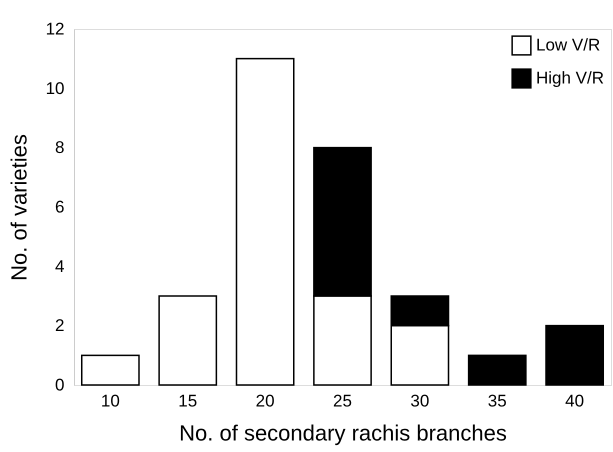 This screenshot has width=613, height=452. I want to click on x-tick-label: 10, so click(110, 401).